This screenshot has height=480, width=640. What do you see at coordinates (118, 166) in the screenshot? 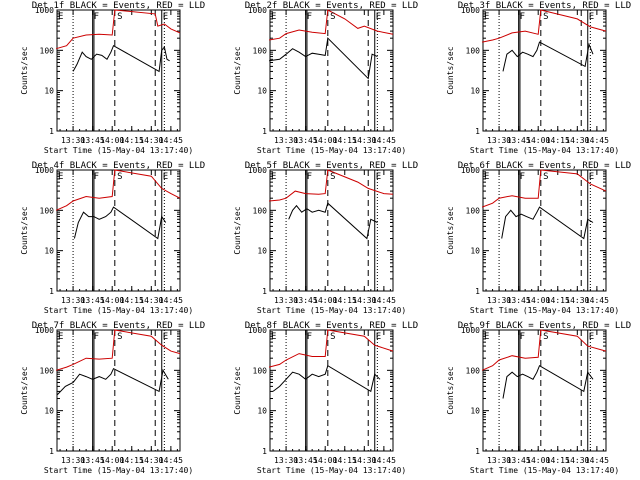
I see `panel-title: Det 4f BLACK = Events, RED = LLD` at bounding box center [118, 166].